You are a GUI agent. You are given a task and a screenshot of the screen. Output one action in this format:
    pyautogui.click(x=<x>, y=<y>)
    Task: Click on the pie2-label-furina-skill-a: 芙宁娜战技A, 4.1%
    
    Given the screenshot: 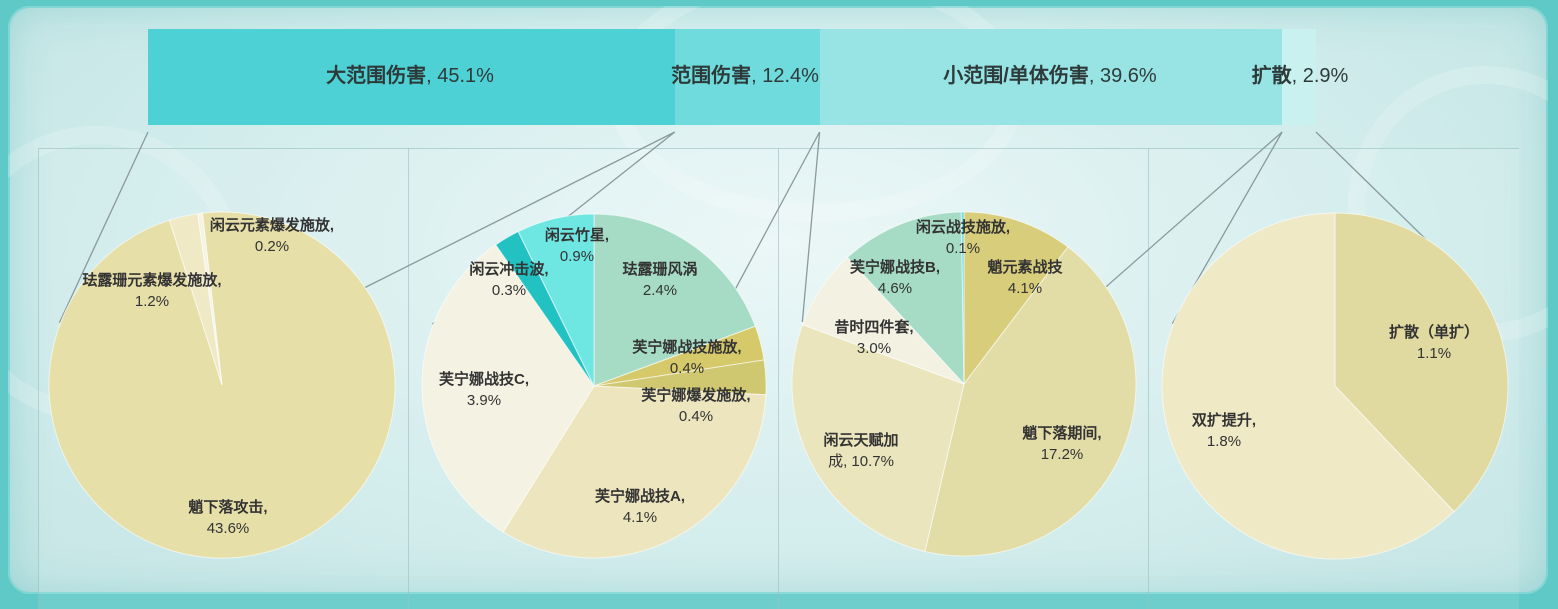 What is the action you would take?
    pyautogui.click(x=639, y=507)
    